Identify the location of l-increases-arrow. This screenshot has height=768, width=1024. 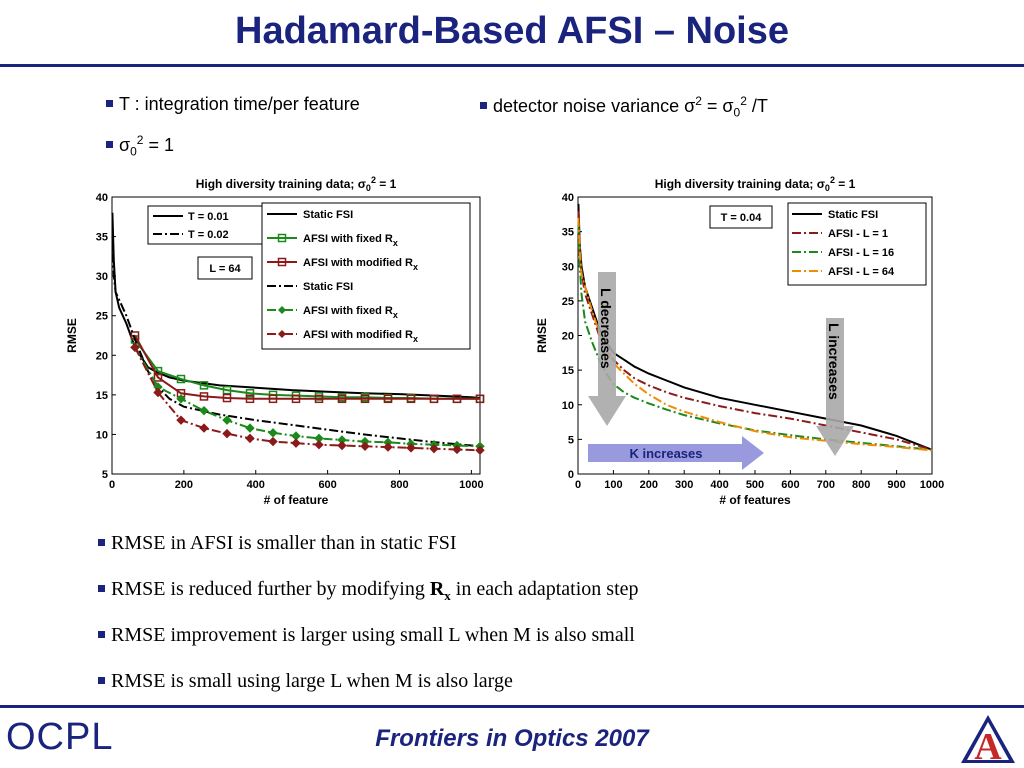
(835, 387).